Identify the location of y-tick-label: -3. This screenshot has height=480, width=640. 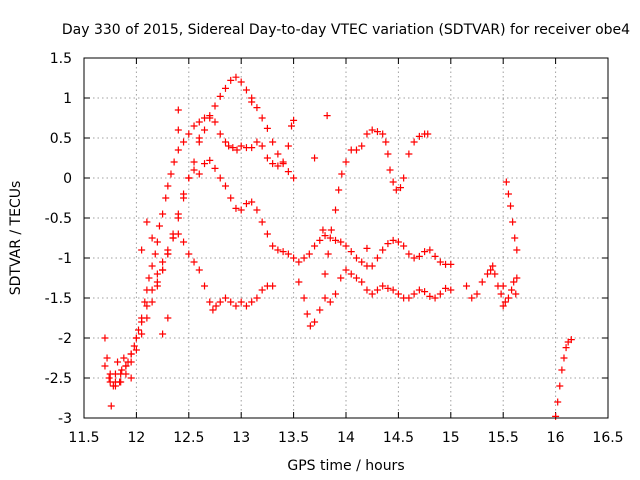
(65, 419).